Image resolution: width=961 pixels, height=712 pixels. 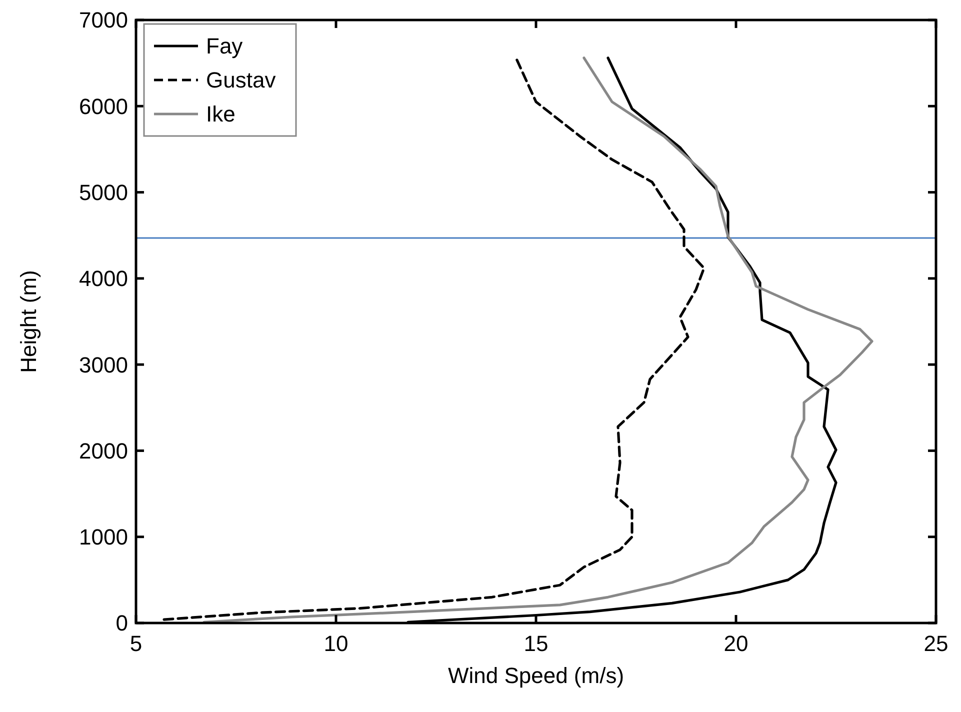 What do you see at coordinates (103, 365) in the screenshot?
I see `y-tick-label: 3000` at bounding box center [103, 365].